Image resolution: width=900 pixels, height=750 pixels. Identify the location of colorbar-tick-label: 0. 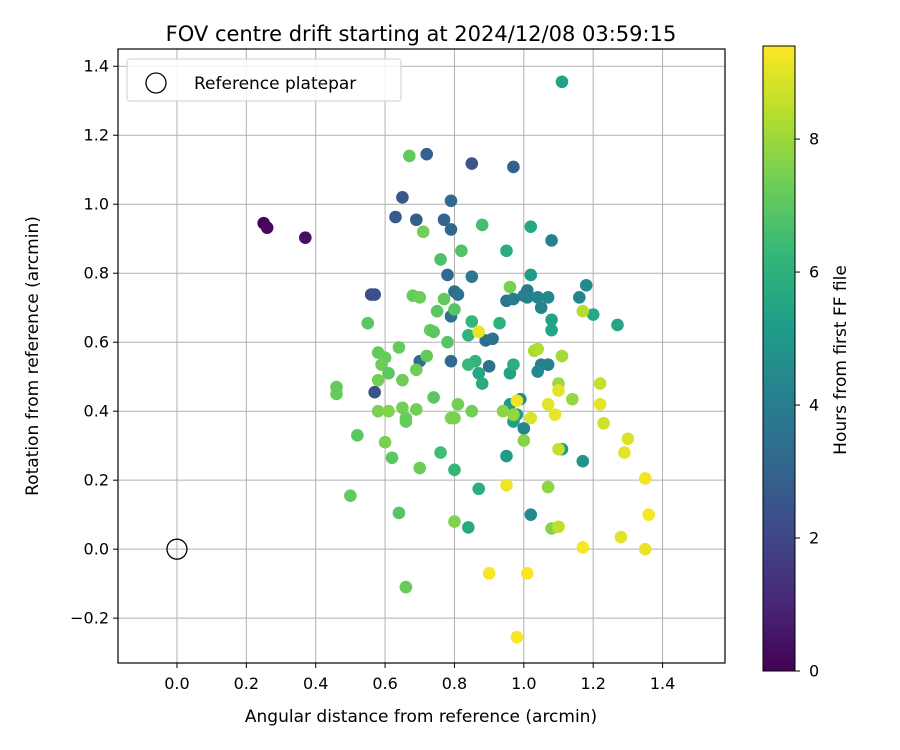
(814, 671).